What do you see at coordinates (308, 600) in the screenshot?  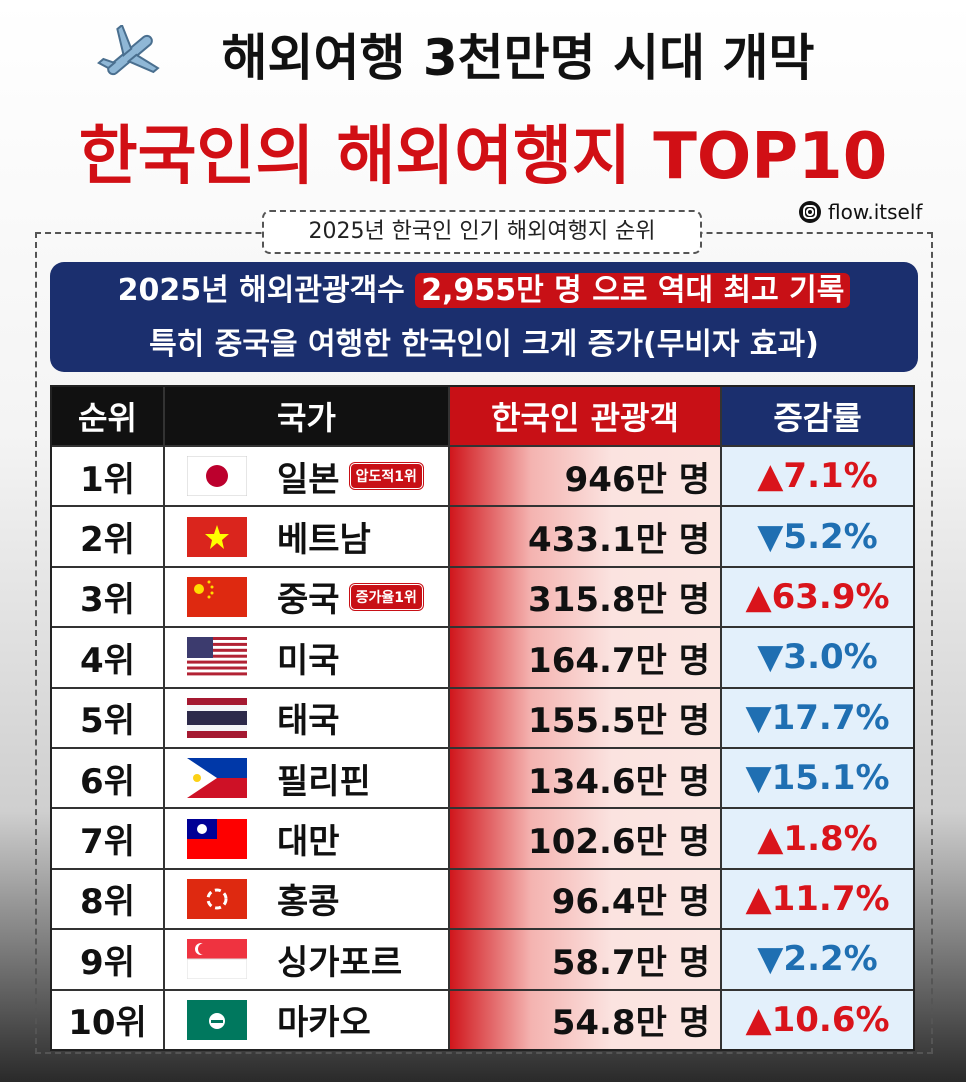 I see `country: 중국` at bounding box center [308, 600].